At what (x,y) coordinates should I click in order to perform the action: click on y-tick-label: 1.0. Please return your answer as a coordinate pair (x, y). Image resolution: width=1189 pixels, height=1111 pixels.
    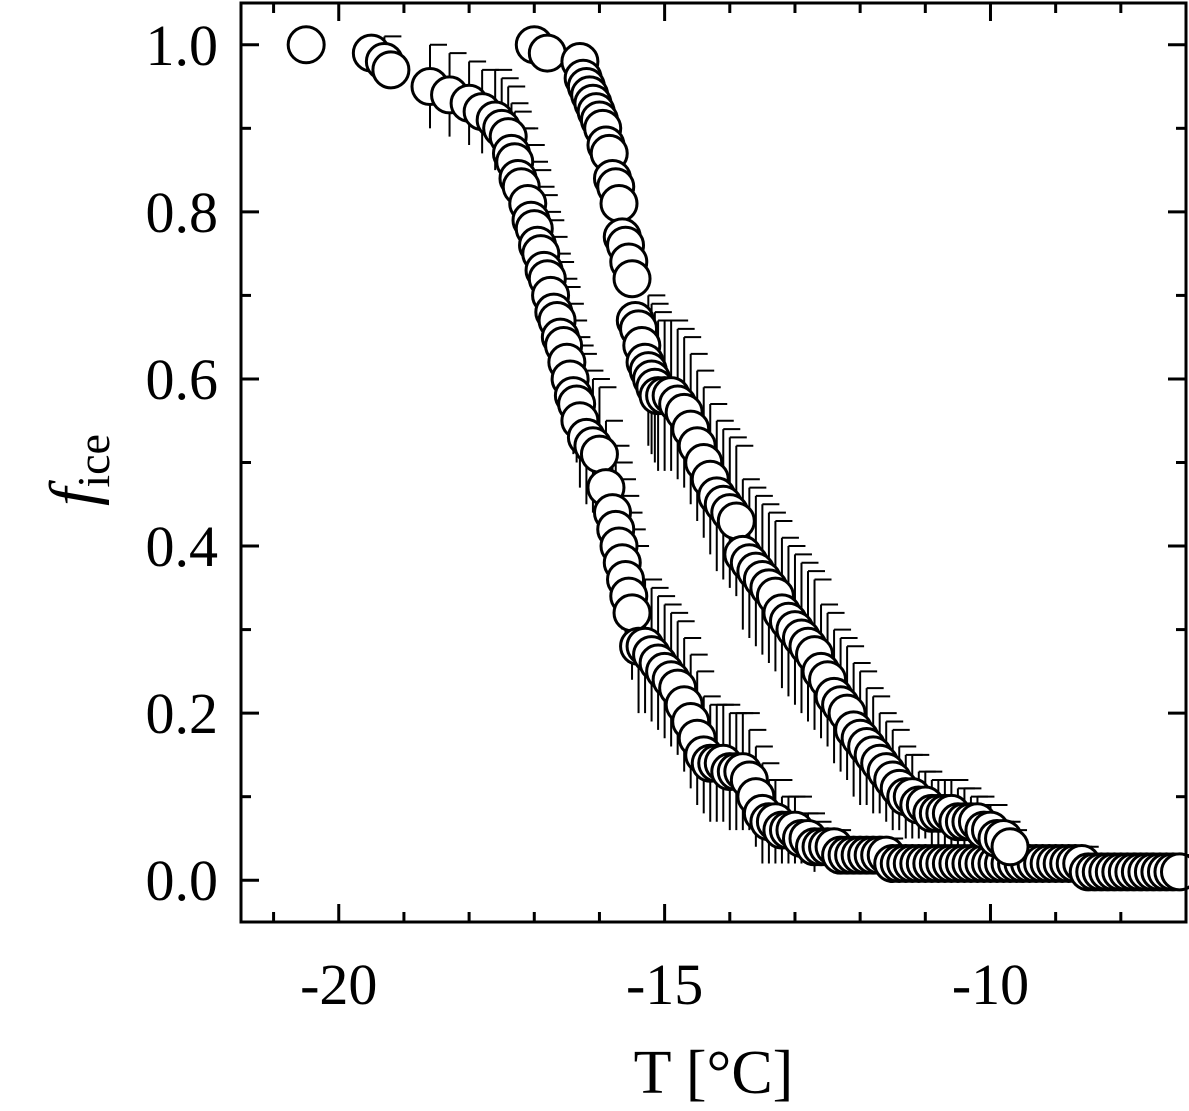
    Looking at the image, I should click on (182, 45).